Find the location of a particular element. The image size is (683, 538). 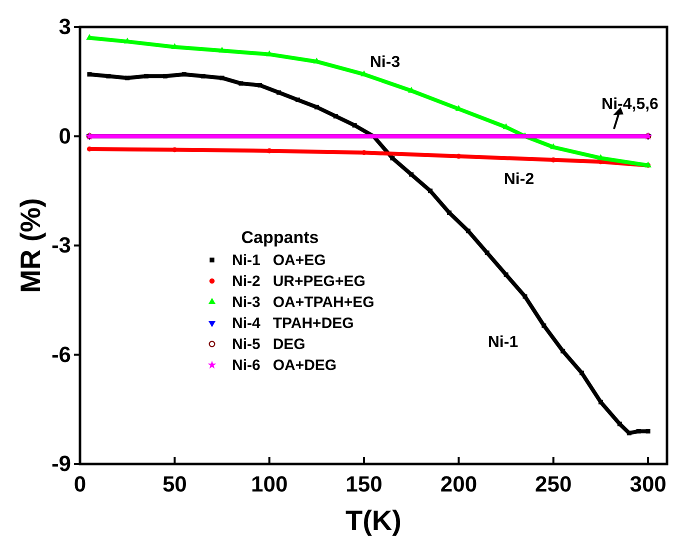

y-tick-label: -3 is located at coordinates (61, 245).